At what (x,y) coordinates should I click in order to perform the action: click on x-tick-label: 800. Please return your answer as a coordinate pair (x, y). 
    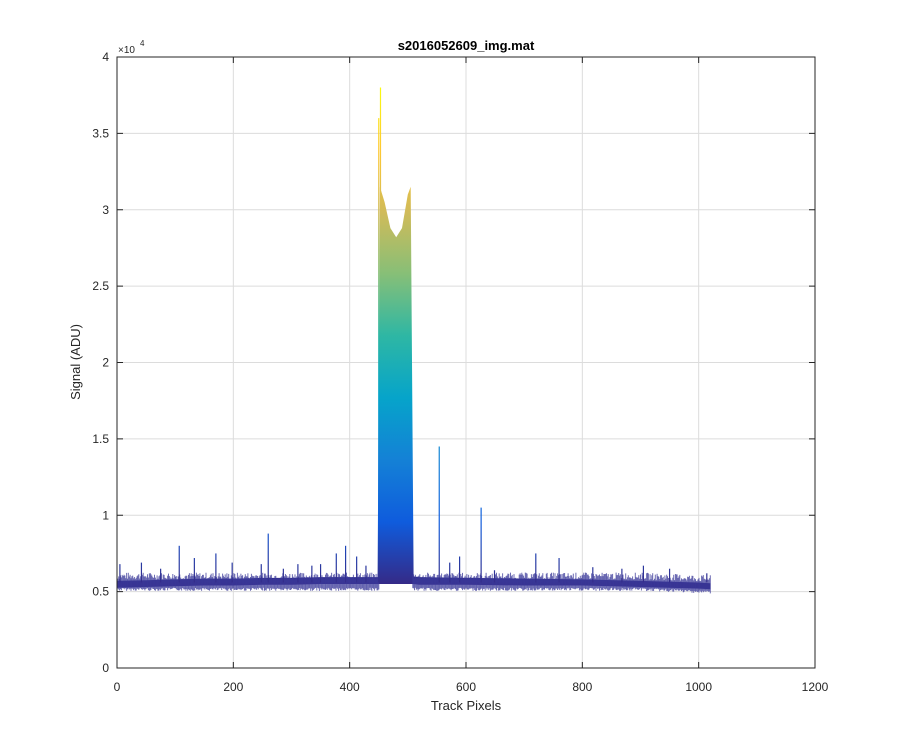
    Looking at the image, I should click on (582, 687).